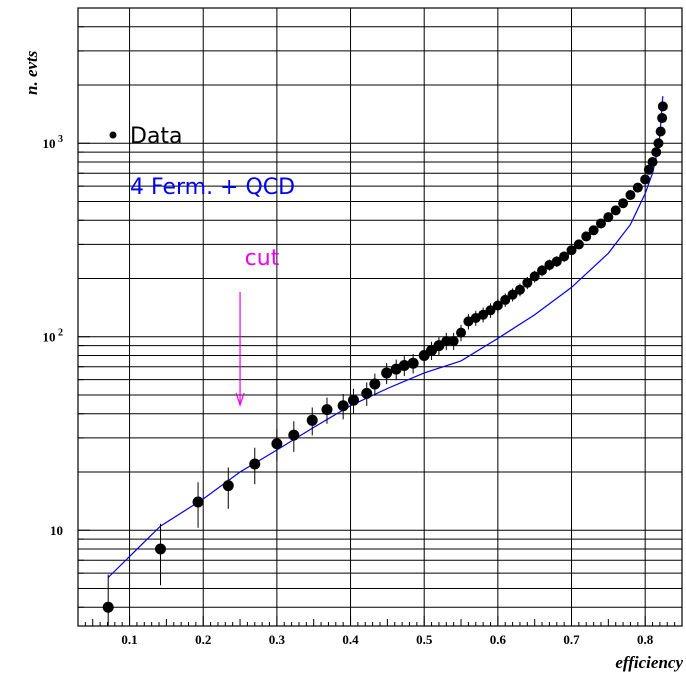 This screenshot has width=686, height=676. What do you see at coordinates (649, 662) in the screenshot?
I see `x-axis-title: efficiency` at bounding box center [649, 662].